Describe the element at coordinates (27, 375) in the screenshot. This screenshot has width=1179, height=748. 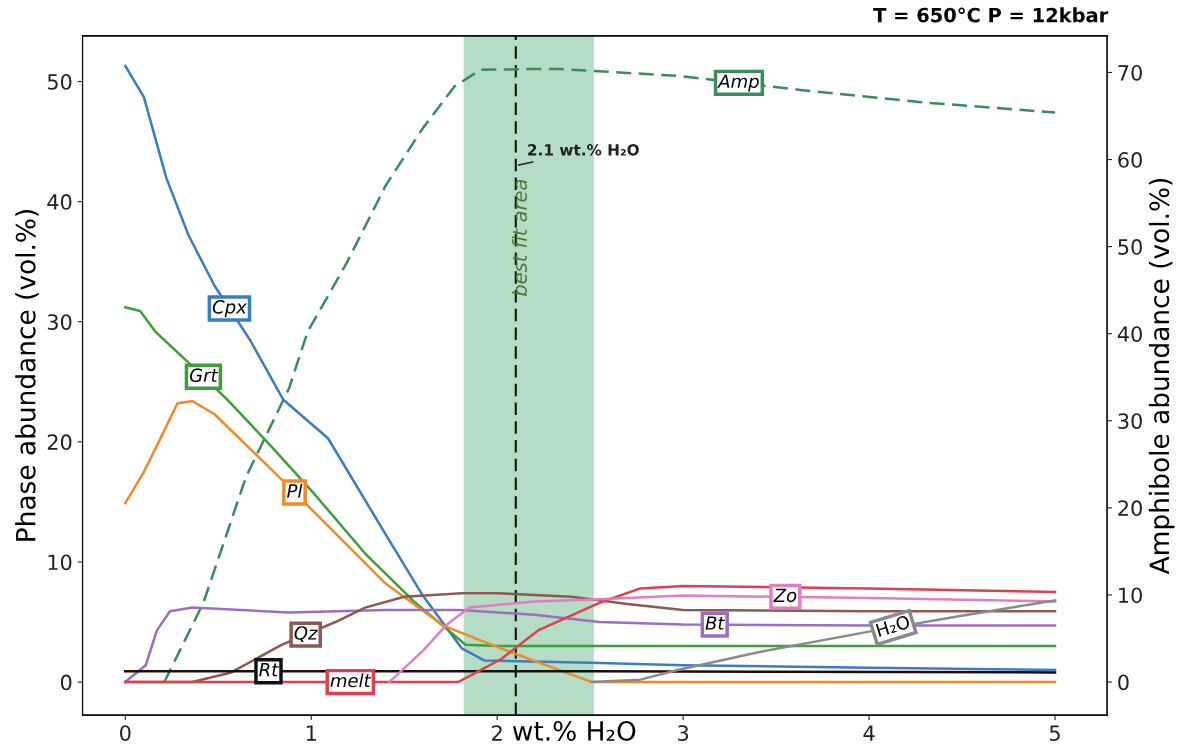
I see `y-axis-title: Phase abundance (vol.%)` at that location.